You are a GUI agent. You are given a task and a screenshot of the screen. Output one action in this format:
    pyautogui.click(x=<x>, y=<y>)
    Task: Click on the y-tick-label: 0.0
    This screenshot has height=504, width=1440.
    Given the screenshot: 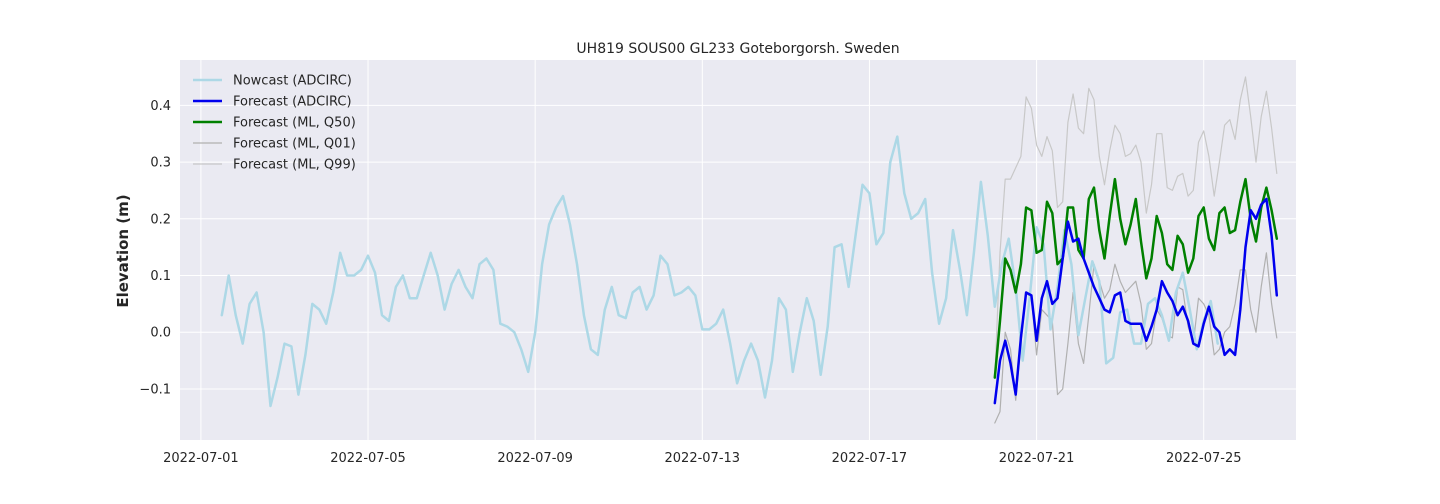 What is the action you would take?
    pyautogui.click(x=160, y=333)
    